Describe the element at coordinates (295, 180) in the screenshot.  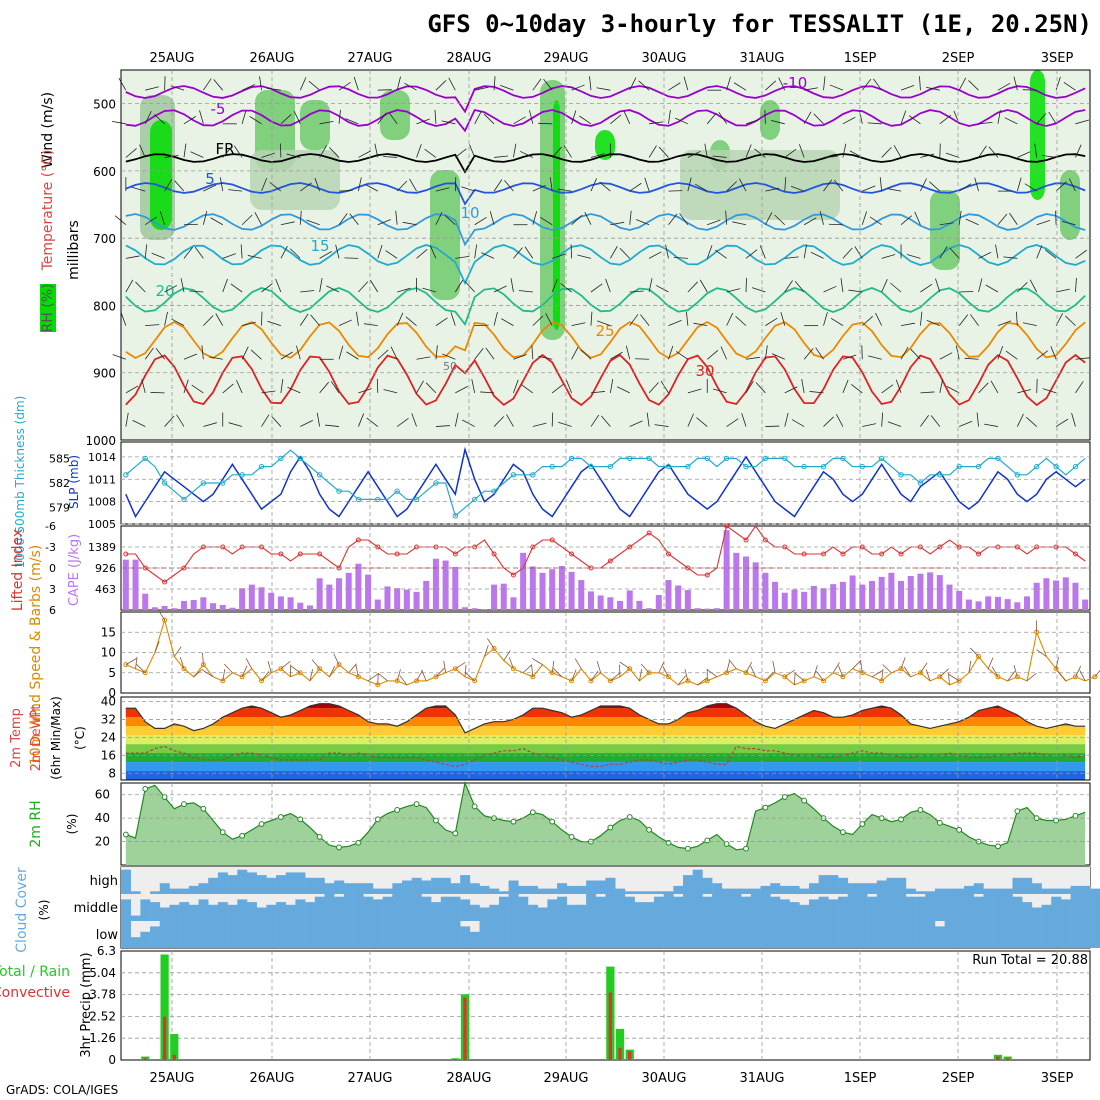
I see `rh-contour-fill` at that location.